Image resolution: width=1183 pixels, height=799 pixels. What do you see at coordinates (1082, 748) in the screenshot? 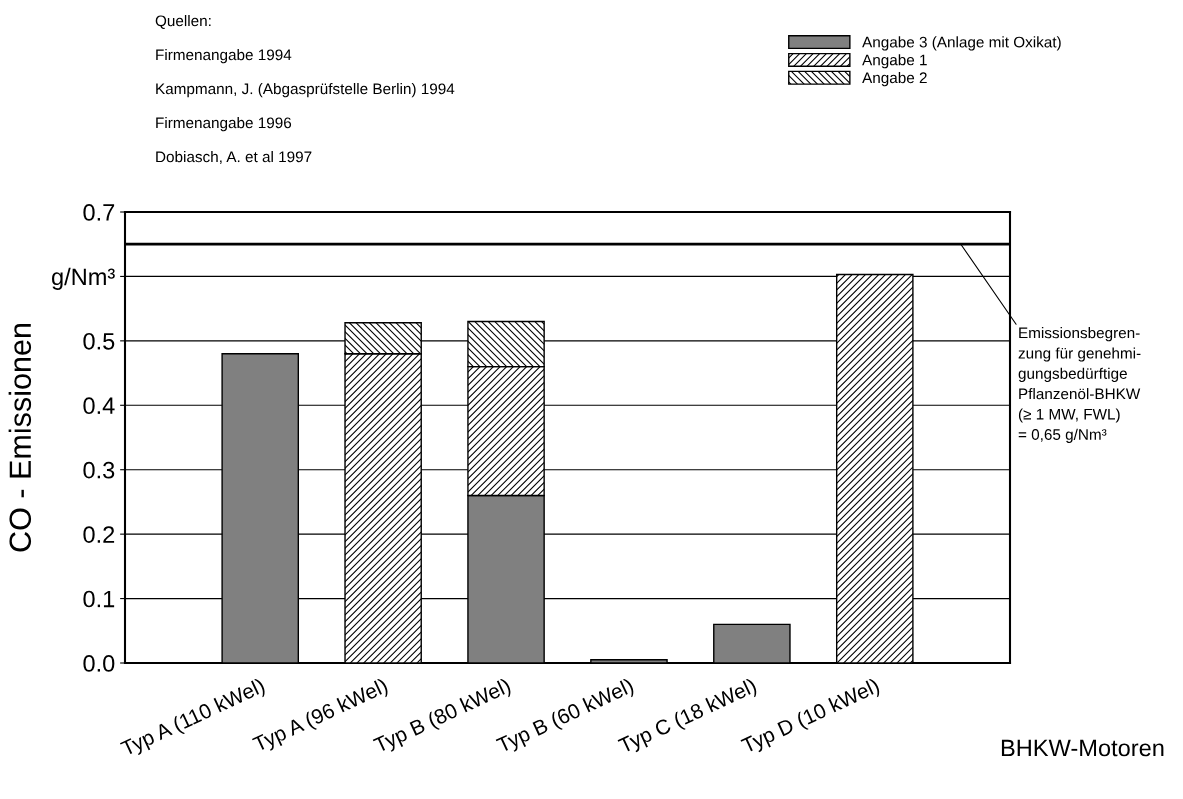
I see `x-axis-title: BHKW-Motoren` at bounding box center [1082, 748].